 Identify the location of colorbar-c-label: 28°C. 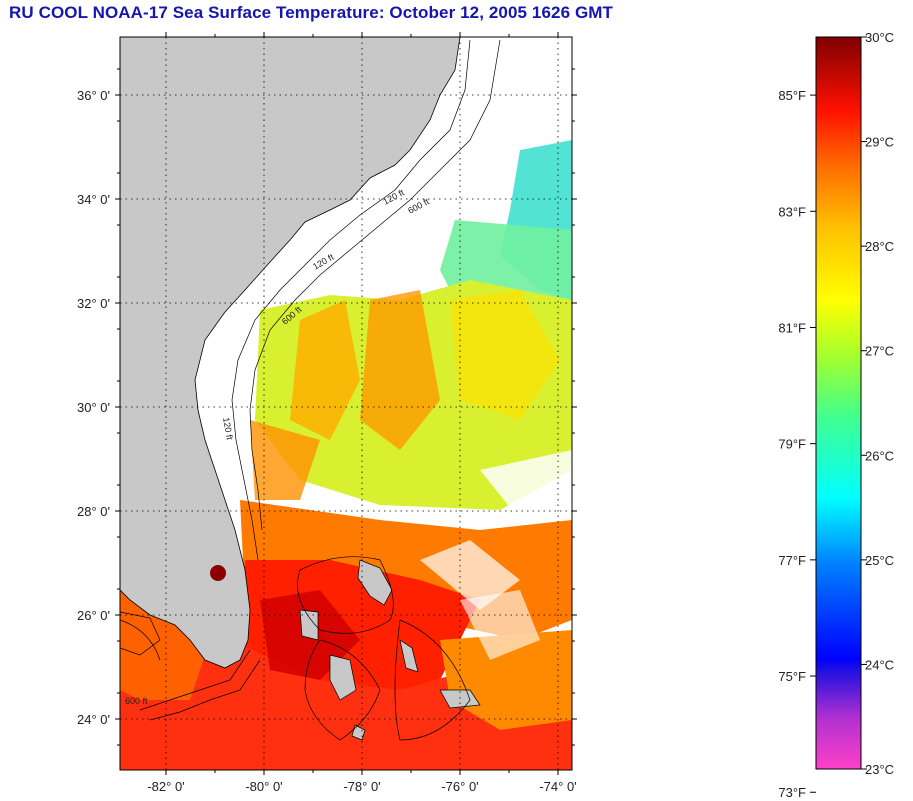
(879, 246).